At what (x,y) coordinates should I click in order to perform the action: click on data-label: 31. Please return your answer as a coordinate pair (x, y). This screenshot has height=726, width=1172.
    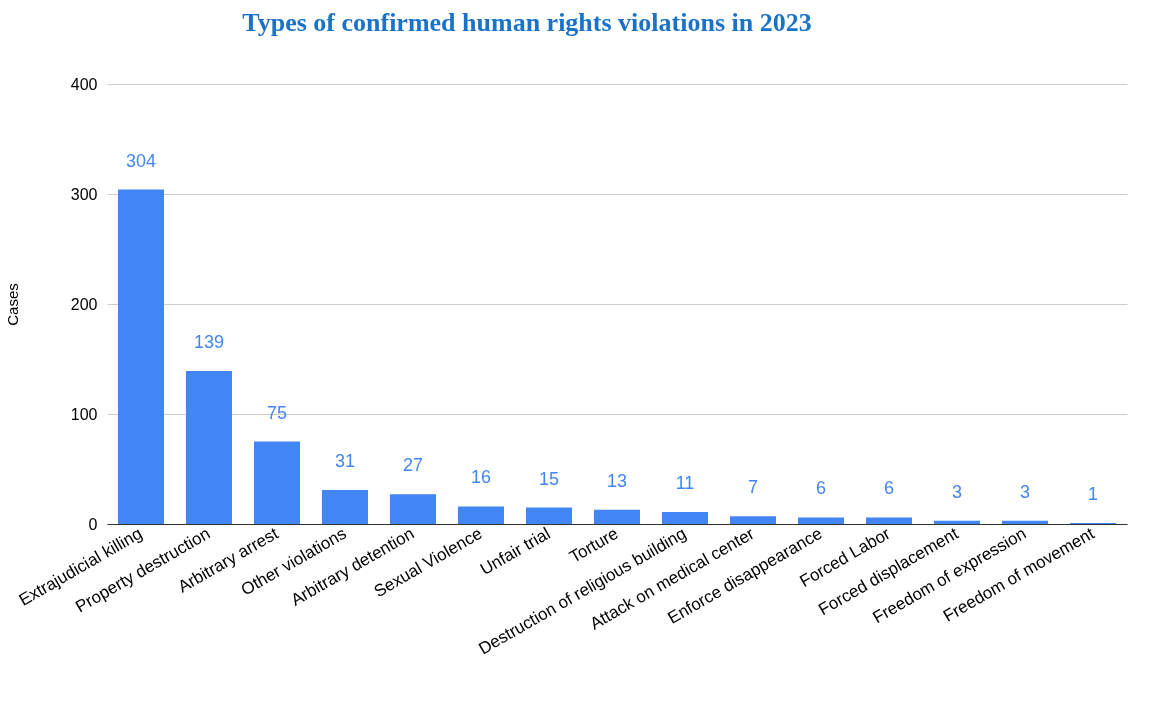
    Looking at the image, I should click on (345, 460).